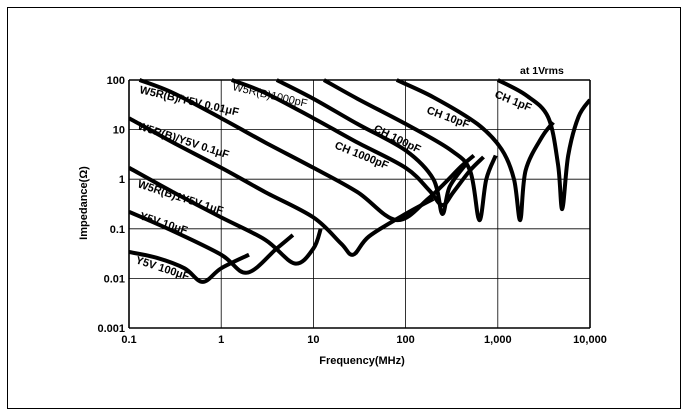  What do you see at coordinates (111, 329) in the screenshot?
I see `y-tick-label: 0.001` at bounding box center [111, 329].